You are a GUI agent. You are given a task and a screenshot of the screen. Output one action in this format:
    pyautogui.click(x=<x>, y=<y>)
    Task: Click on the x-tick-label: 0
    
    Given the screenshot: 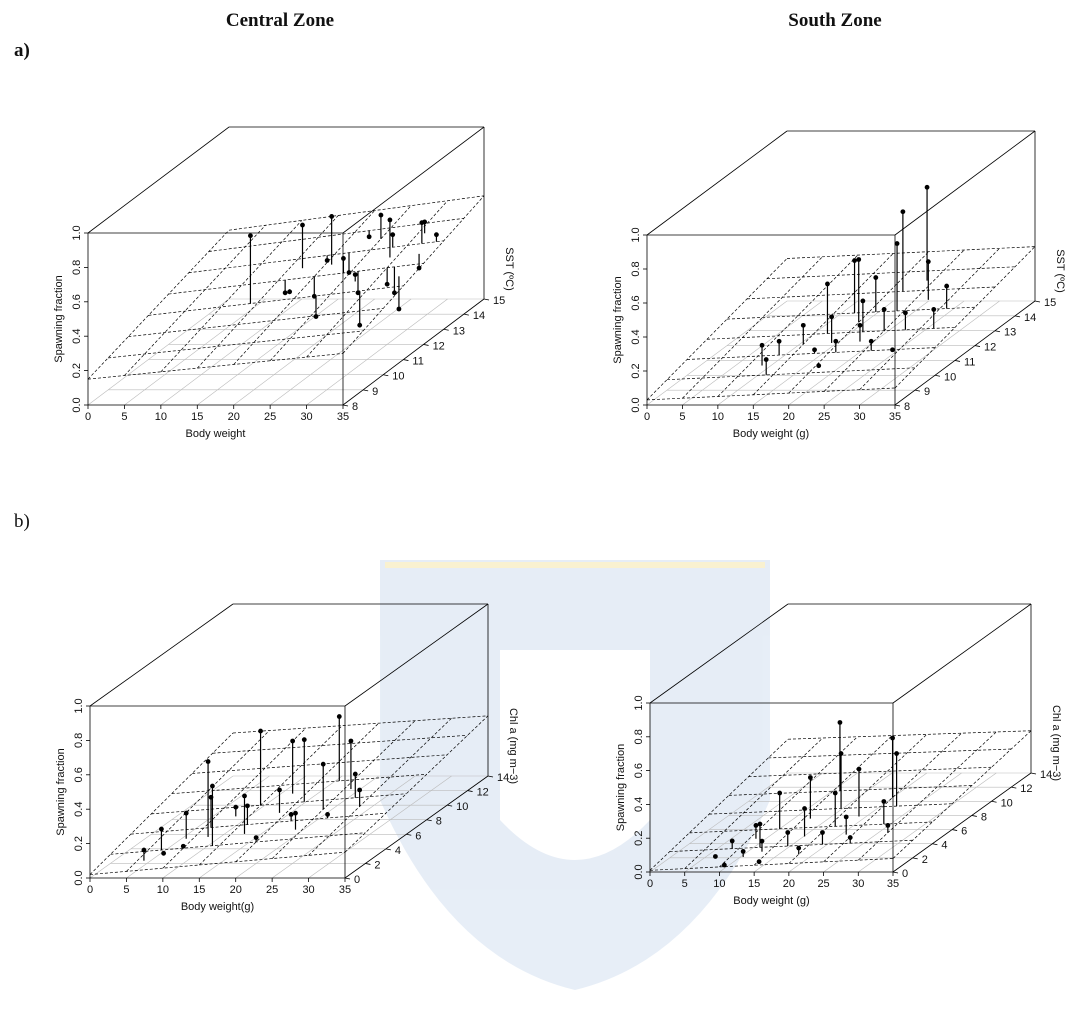 What is the action you would take?
    pyautogui.click(x=650, y=884)
    